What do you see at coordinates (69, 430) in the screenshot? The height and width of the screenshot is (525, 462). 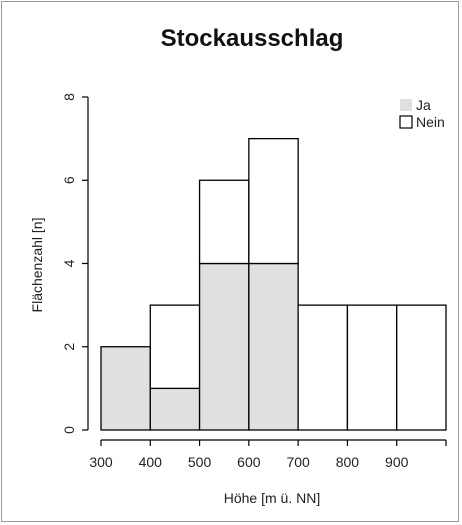 I see `y-tick-label: 0` at bounding box center [69, 430].